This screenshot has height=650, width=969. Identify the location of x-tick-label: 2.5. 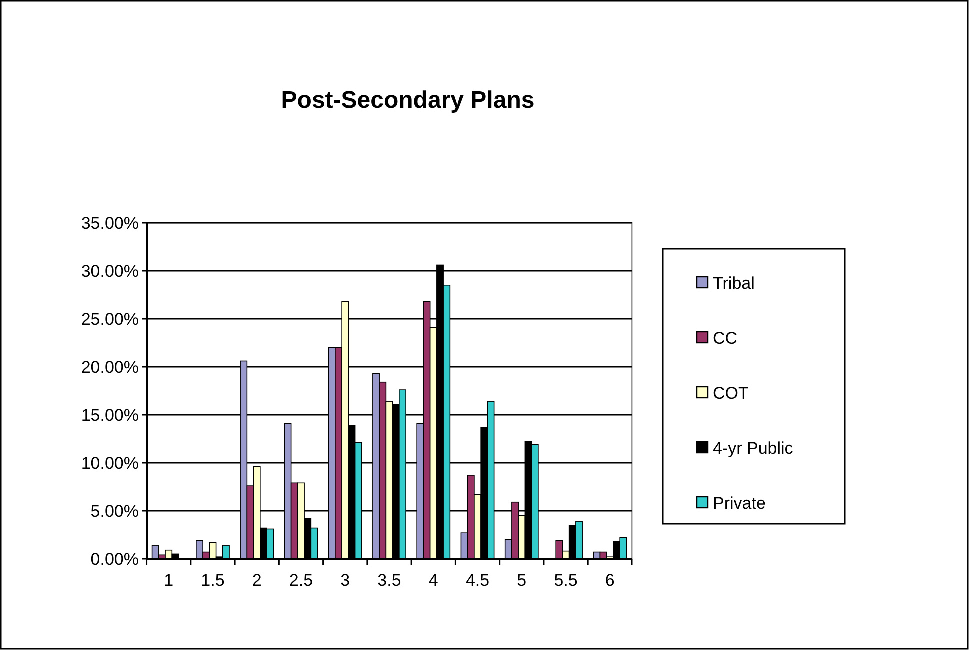
(301, 580).